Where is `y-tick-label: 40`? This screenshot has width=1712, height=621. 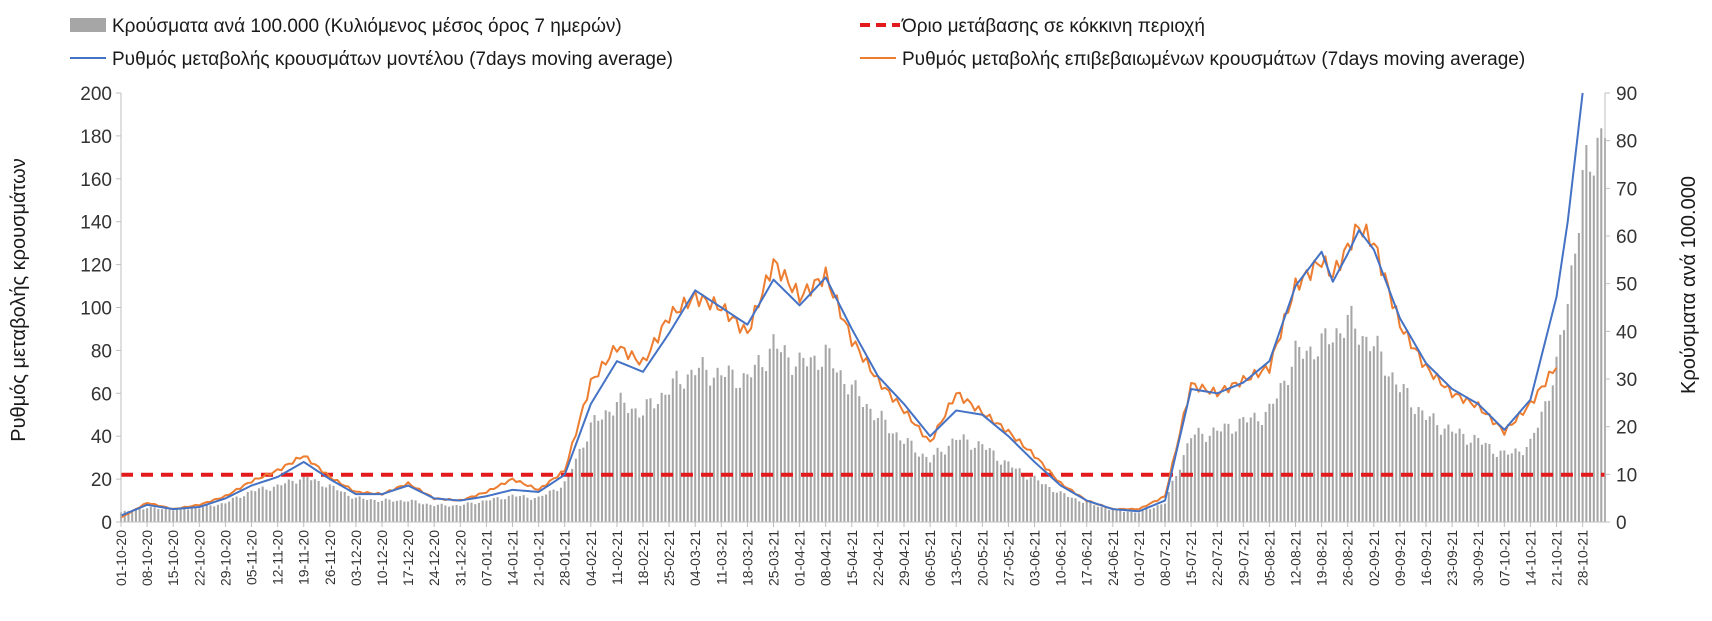 y-tick-label: 40 is located at coordinates (101, 437).